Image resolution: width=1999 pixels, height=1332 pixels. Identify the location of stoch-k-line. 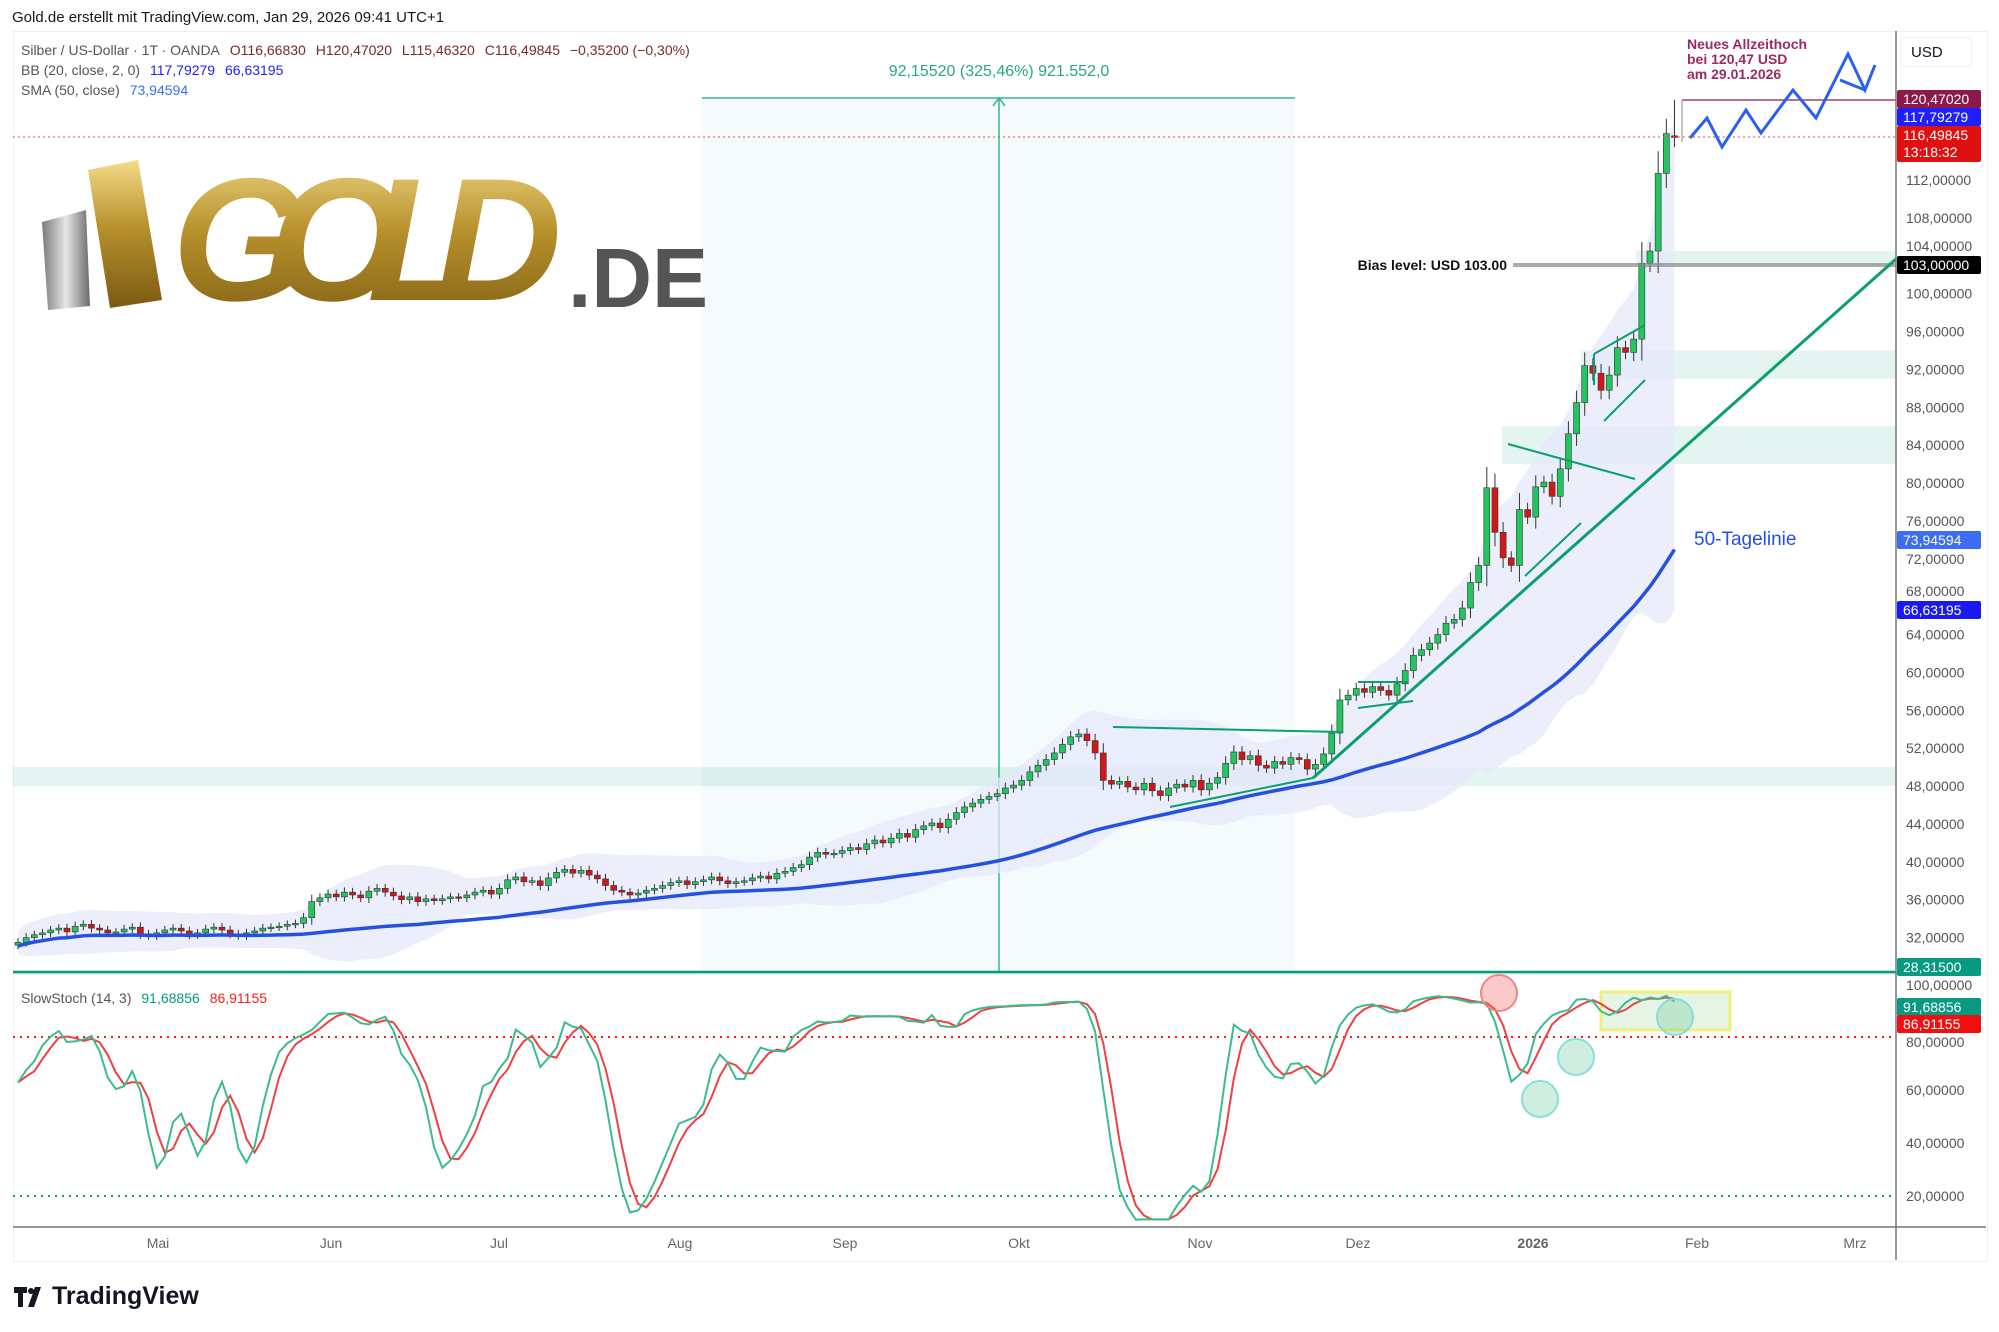
(846, 1107).